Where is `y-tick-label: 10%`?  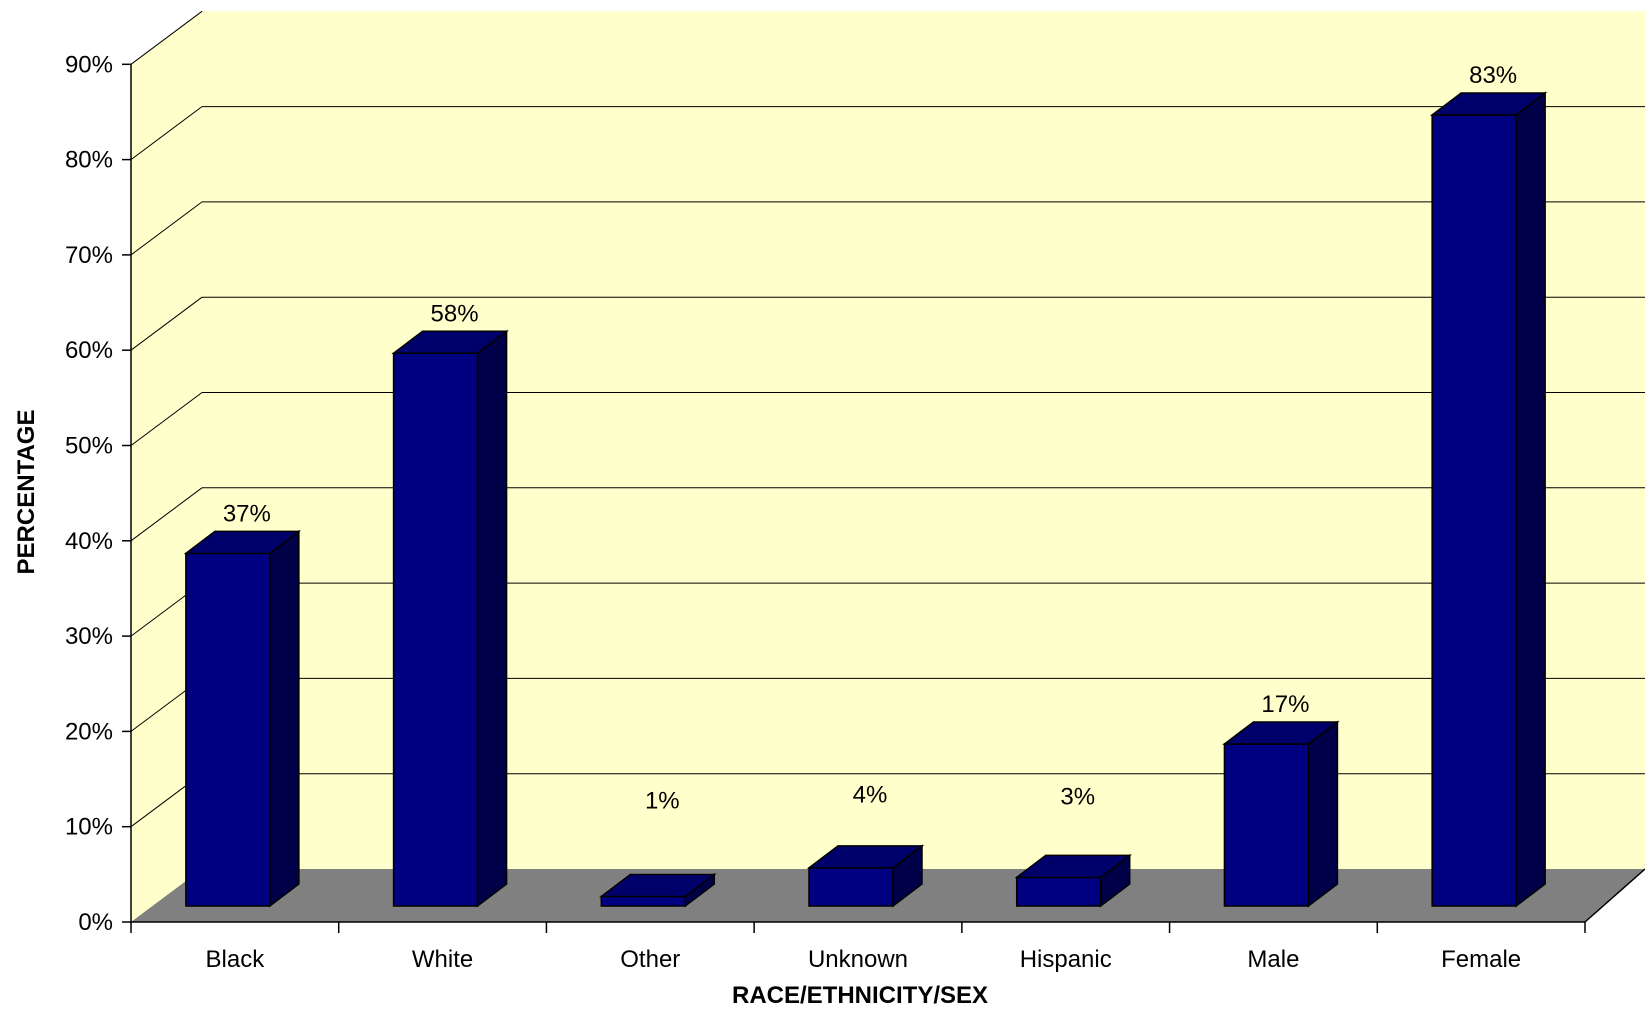 y-tick-label: 10% is located at coordinates (89, 827).